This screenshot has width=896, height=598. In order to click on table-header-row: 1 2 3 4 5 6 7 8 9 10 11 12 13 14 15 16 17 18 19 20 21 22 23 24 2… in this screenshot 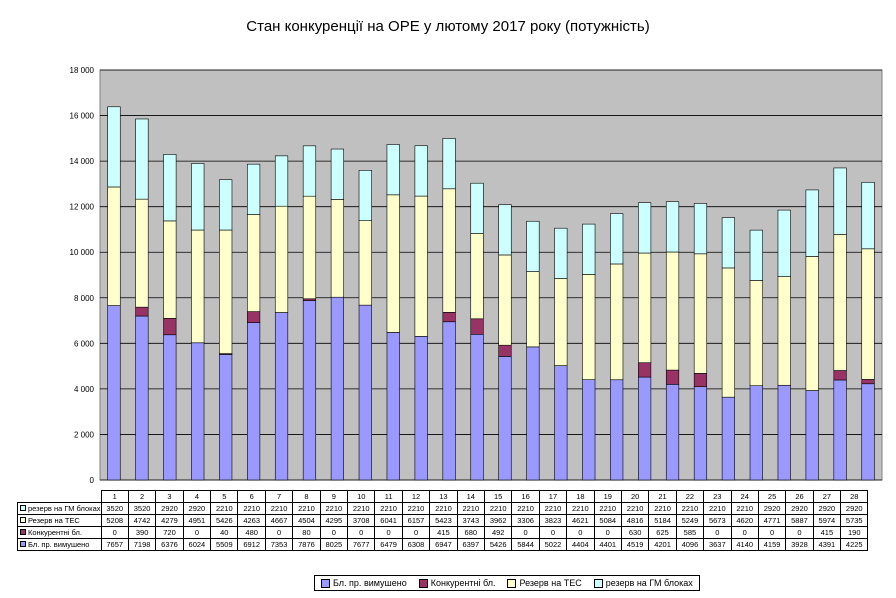, I will do `click(443, 496)`.